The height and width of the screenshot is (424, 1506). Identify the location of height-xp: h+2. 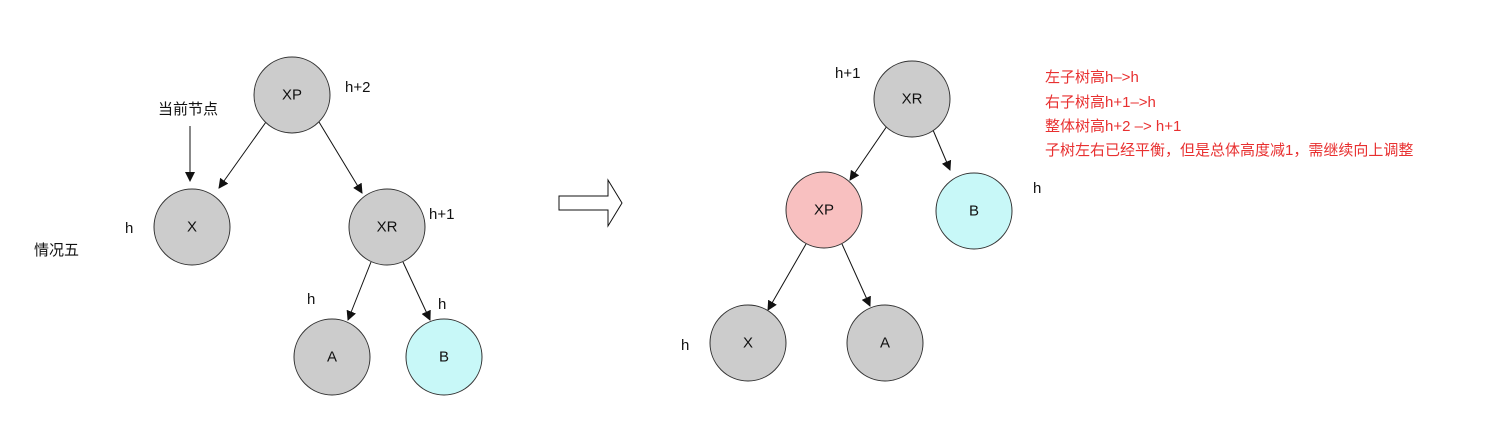
(357, 87).